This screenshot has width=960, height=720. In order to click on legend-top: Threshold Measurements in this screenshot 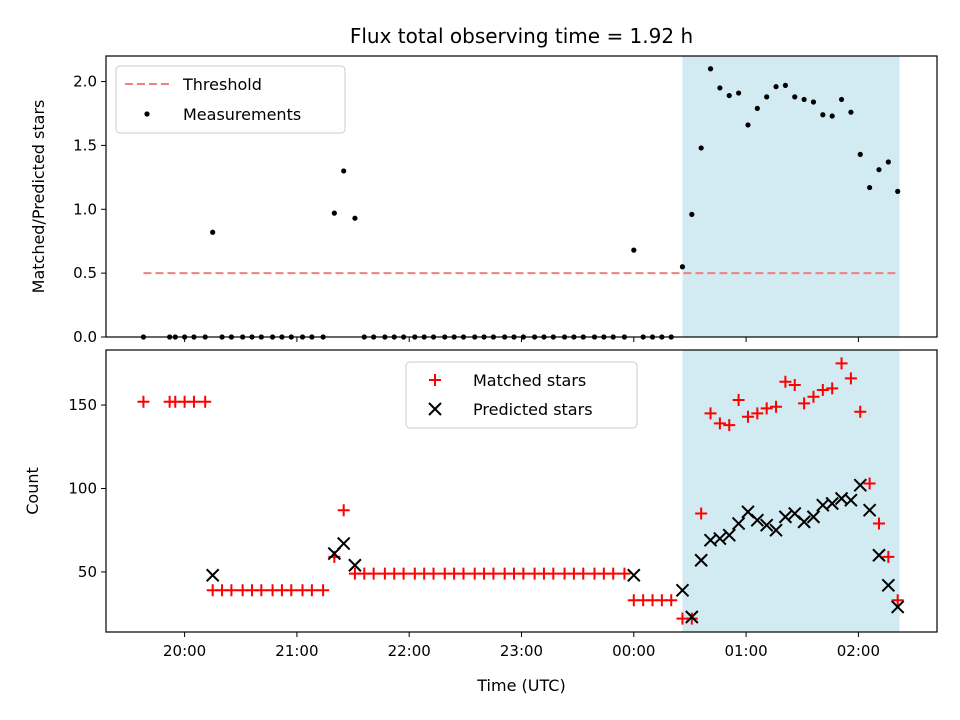, I will do `click(230, 99)`.